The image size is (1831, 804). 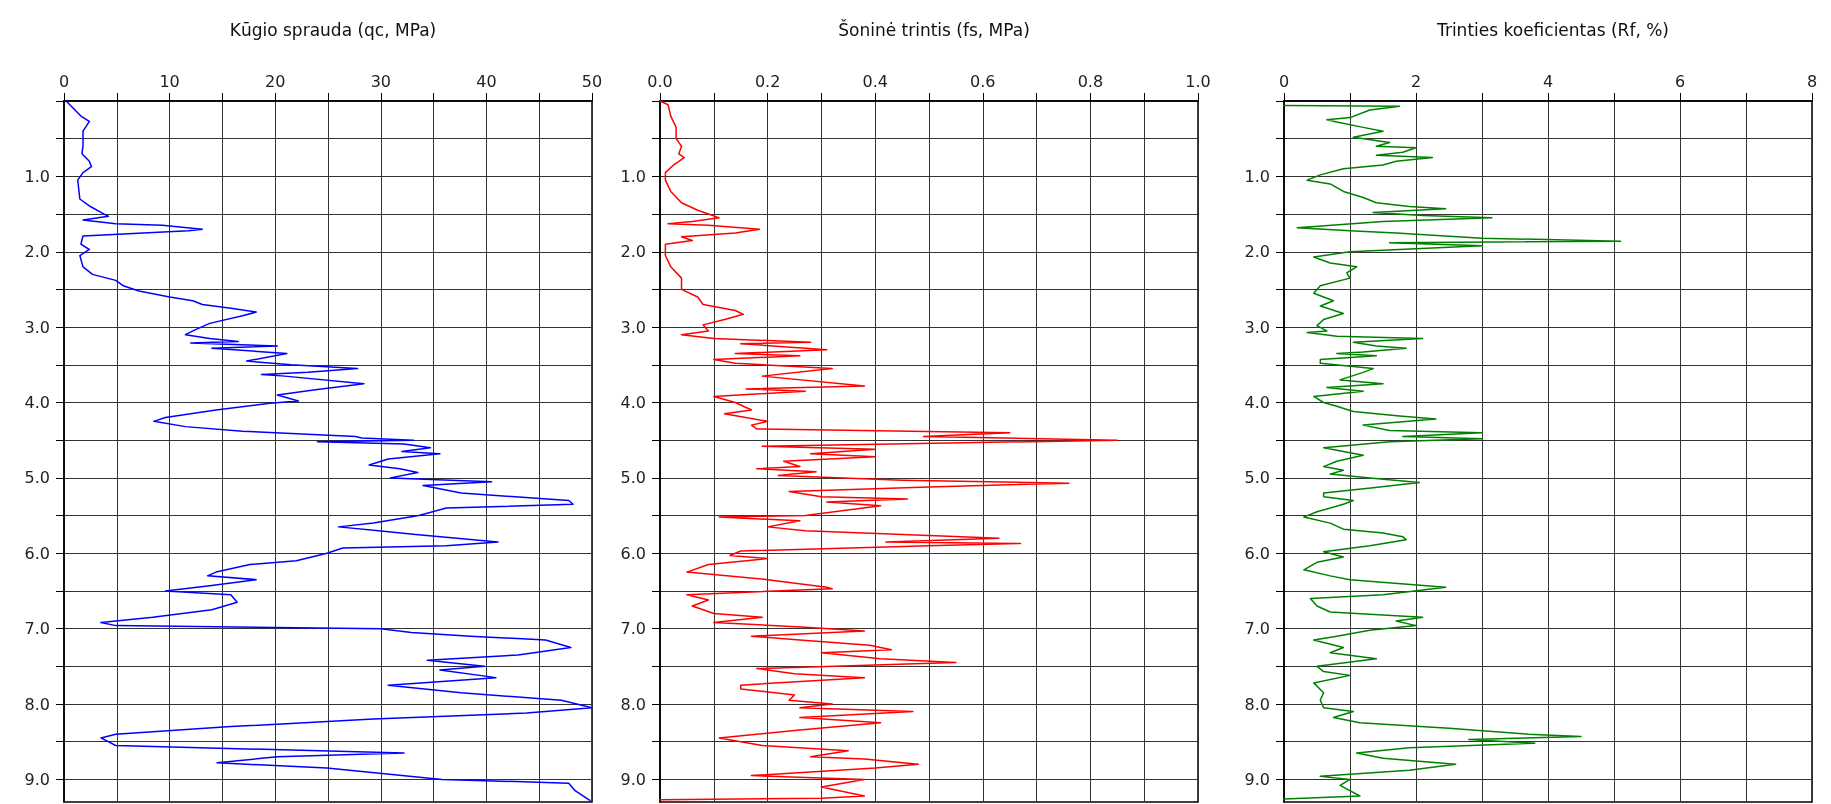 What do you see at coordinates (875, 81) in the screenshot?
I see `x-tick-label: 0.4` at bounding box center [875, 81].